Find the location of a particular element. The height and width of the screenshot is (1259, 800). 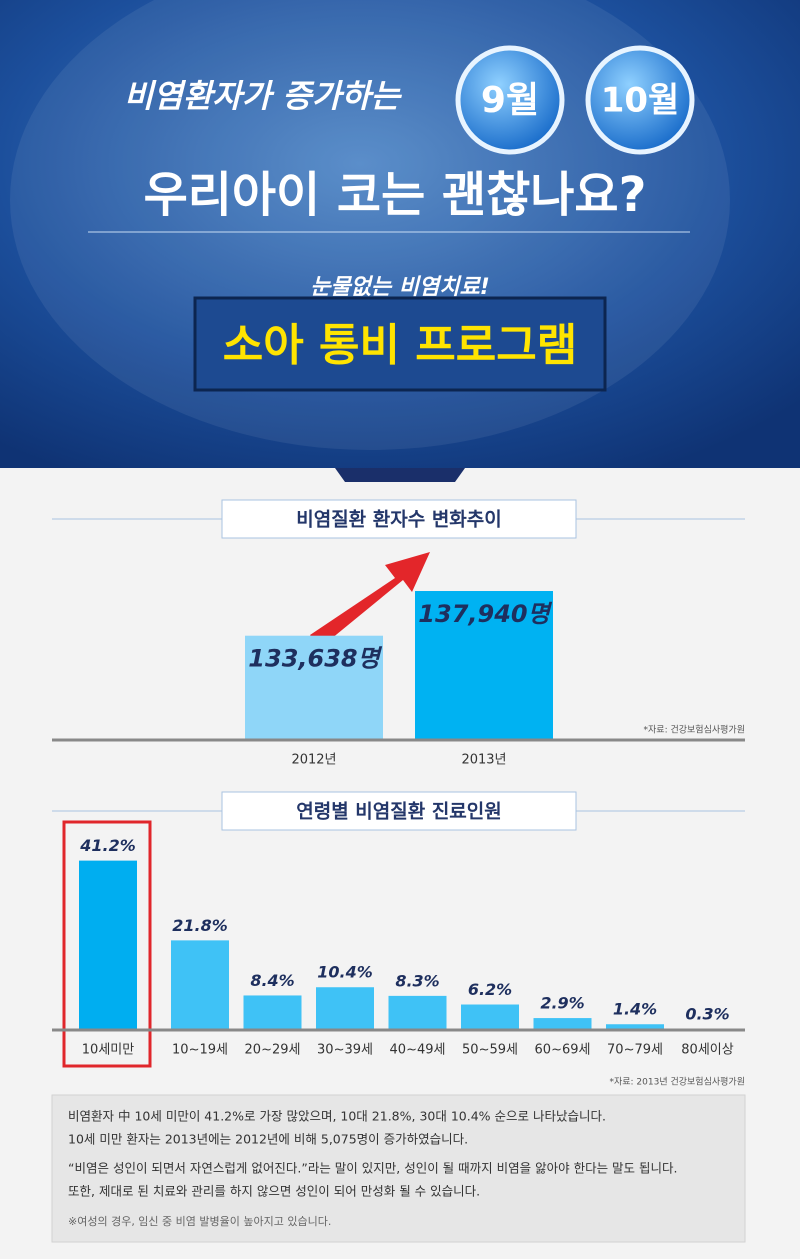

x-tick-label: 60~69세 is located at coordinates (563, 1050).